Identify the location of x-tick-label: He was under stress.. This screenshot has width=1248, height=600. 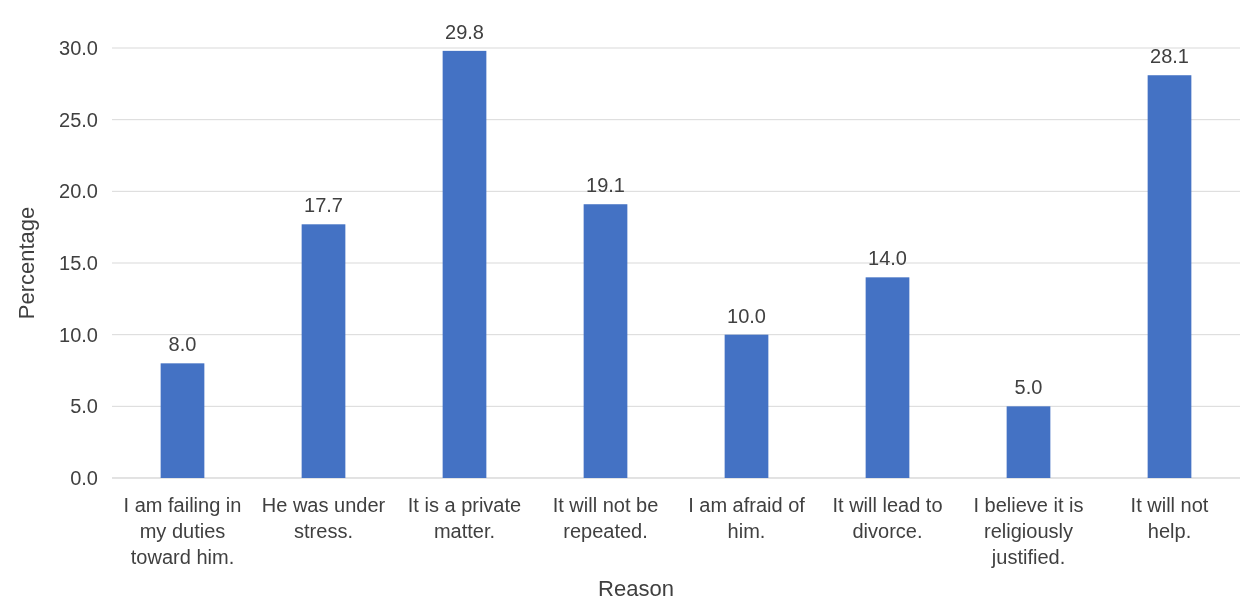
(323, 518).